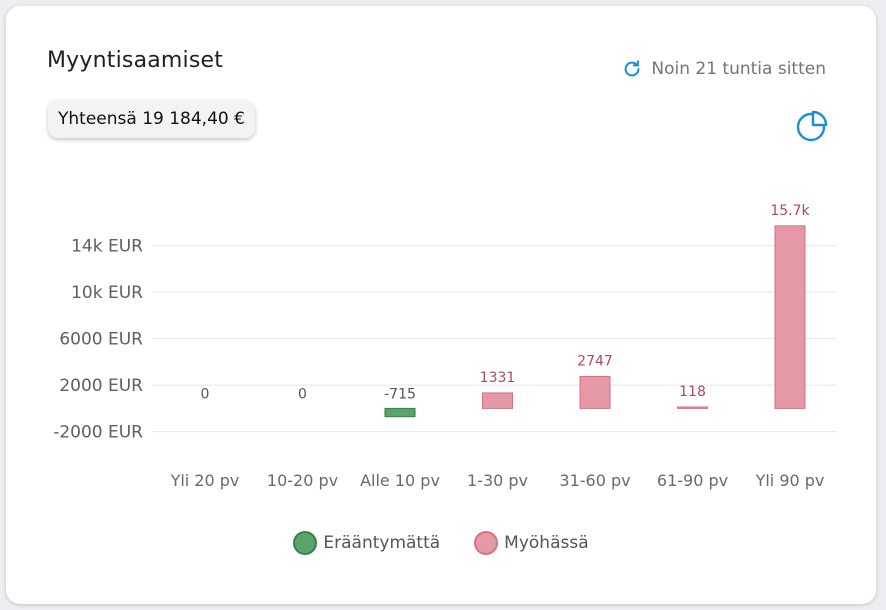  What do you see at coordinates (400, 394) in the screenshot?
I see `bar-value-label: -715` at bounding box center [400, 394].